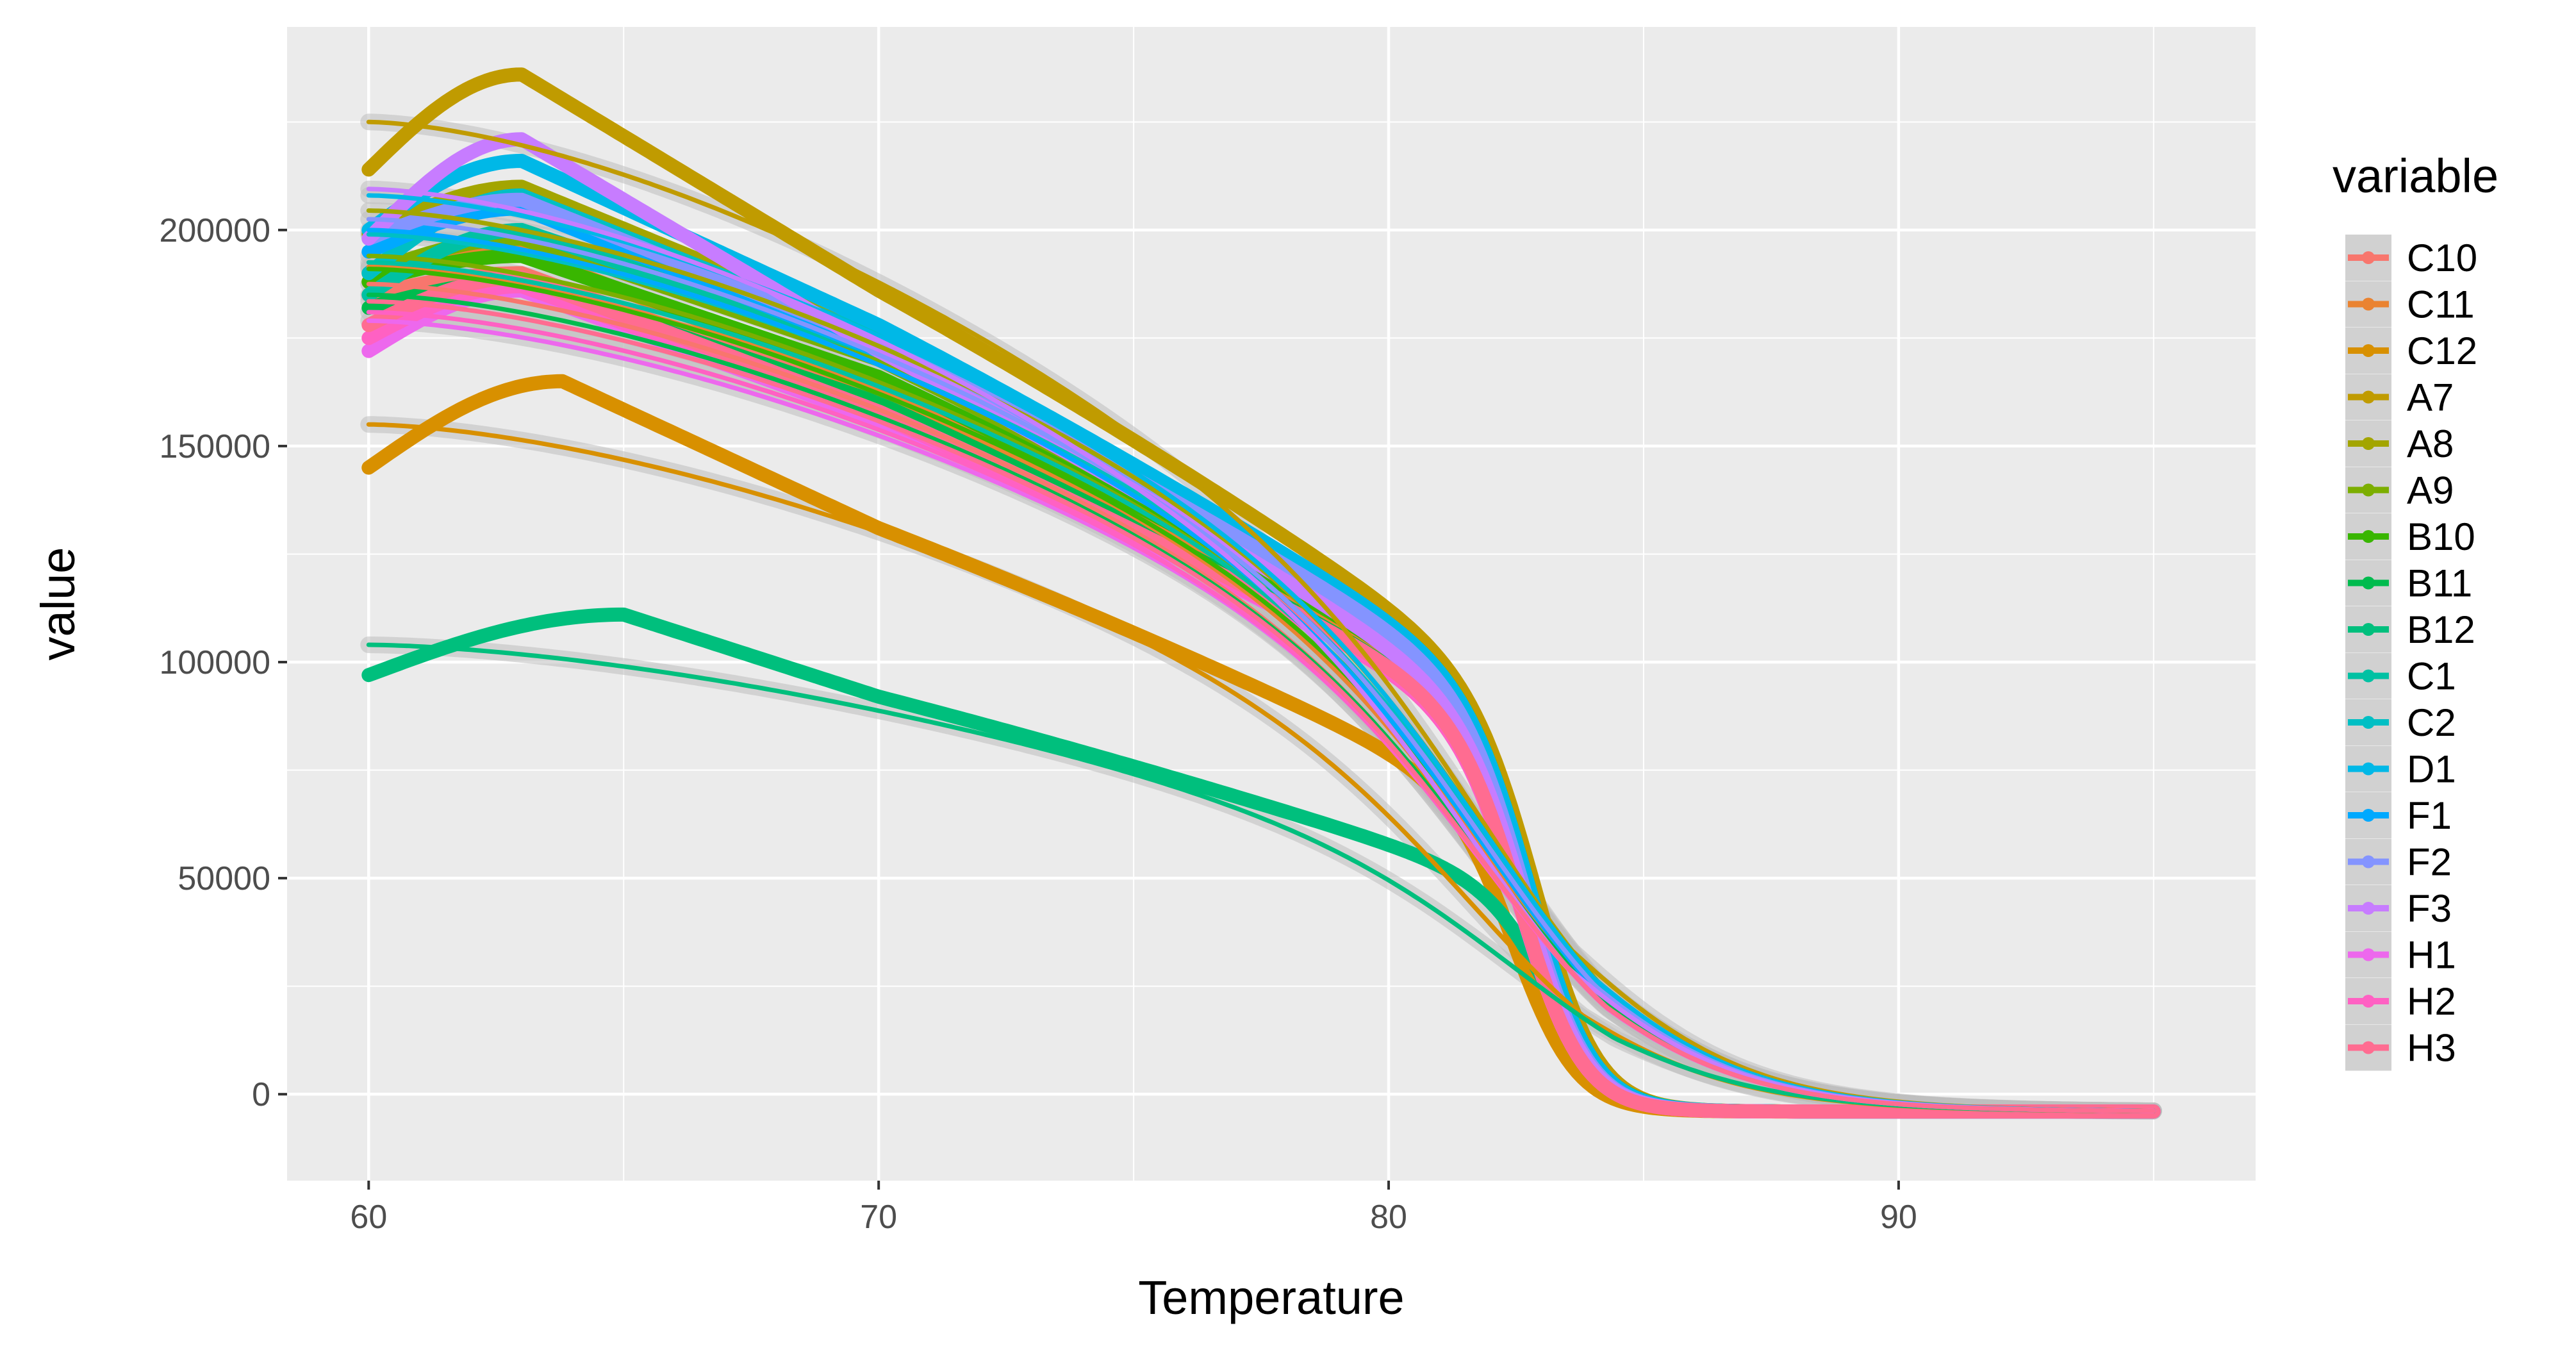 The width and height of the screenshot is (2576, 1346). I want to click on legend-label-h3: H3, so click(2431, 1048).